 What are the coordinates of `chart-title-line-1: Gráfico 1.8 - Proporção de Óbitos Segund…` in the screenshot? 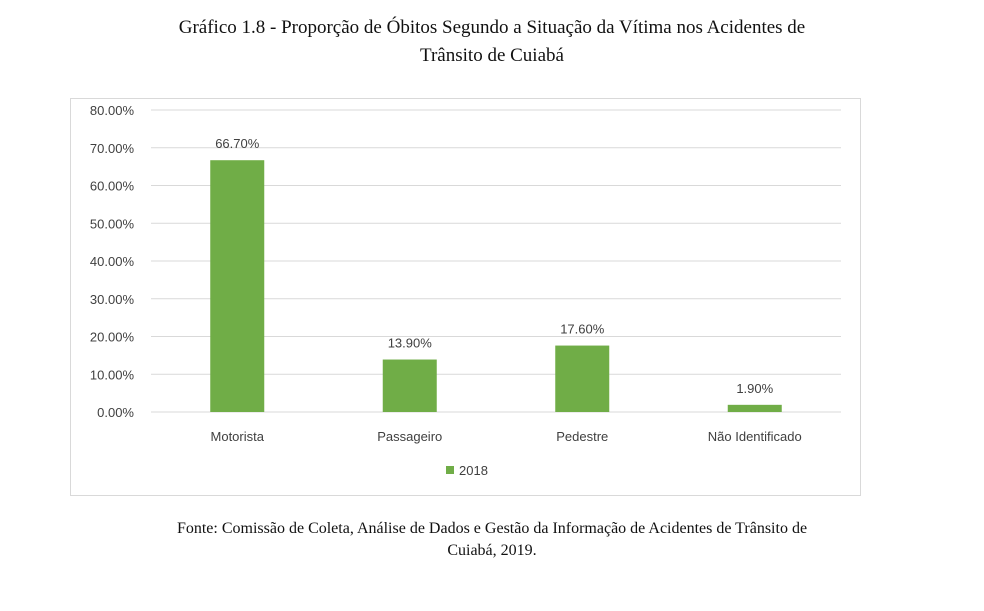 It's located at (492, 27).